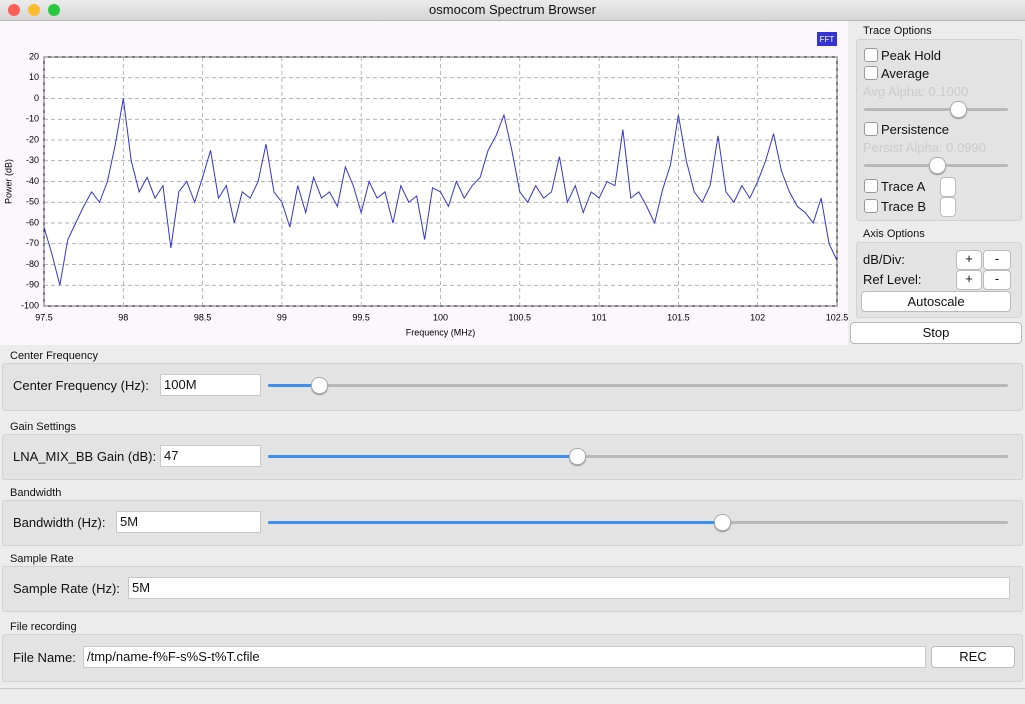 Image resolution: width=1025 pixels, height=704 pixels. What do you see at coordinates (520, 317) in the screenshot?
I see `x-tick-label: 100.5` at bounding box center [520, 317].